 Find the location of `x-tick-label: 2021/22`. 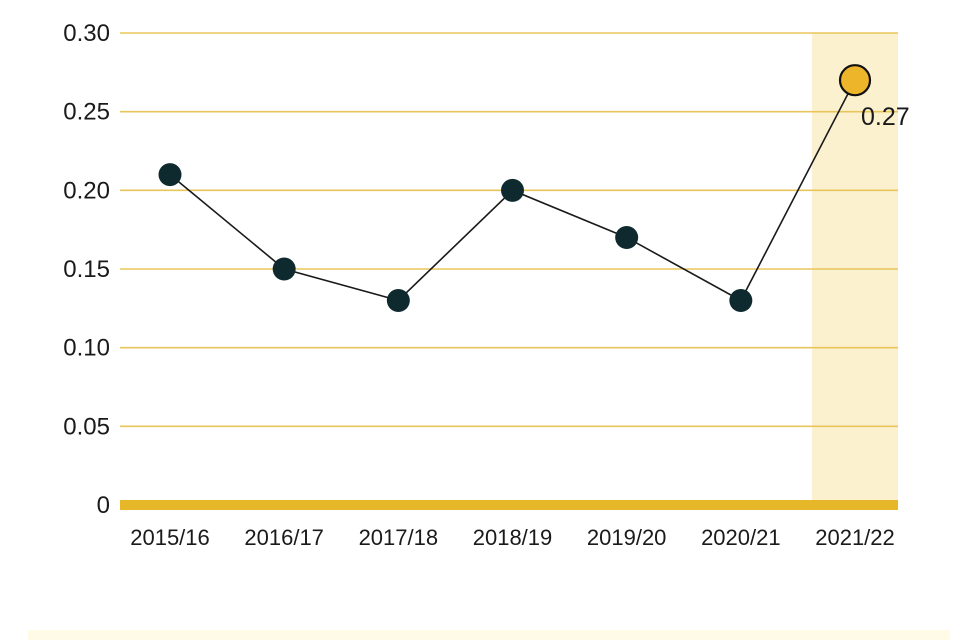

x-tick-label: 2021/22 is located at coordinates (855, 537).